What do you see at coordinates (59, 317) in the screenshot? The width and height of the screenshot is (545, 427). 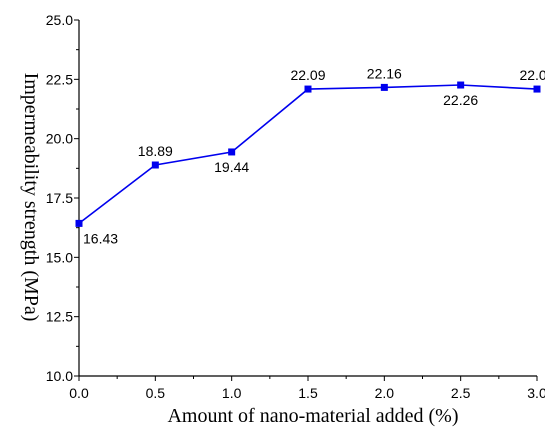 I see `y-tick-label: 12.5` at bounding box center [59, 317].